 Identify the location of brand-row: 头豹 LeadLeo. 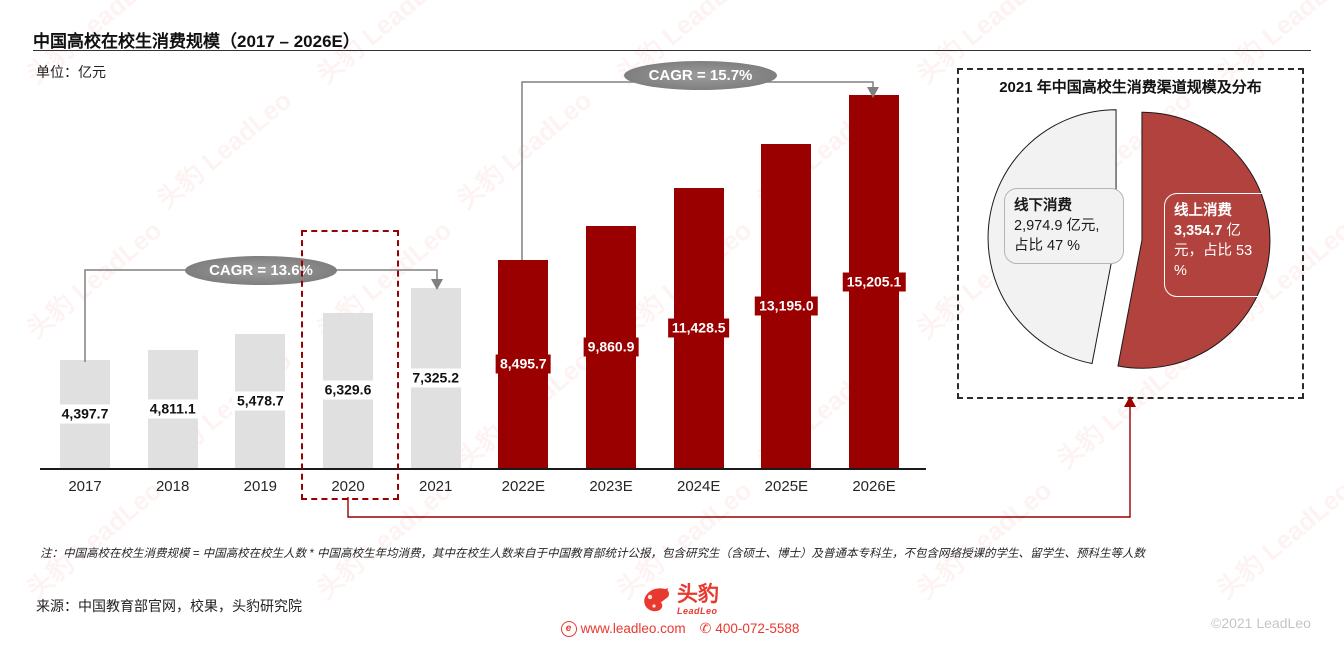
(680, 600).